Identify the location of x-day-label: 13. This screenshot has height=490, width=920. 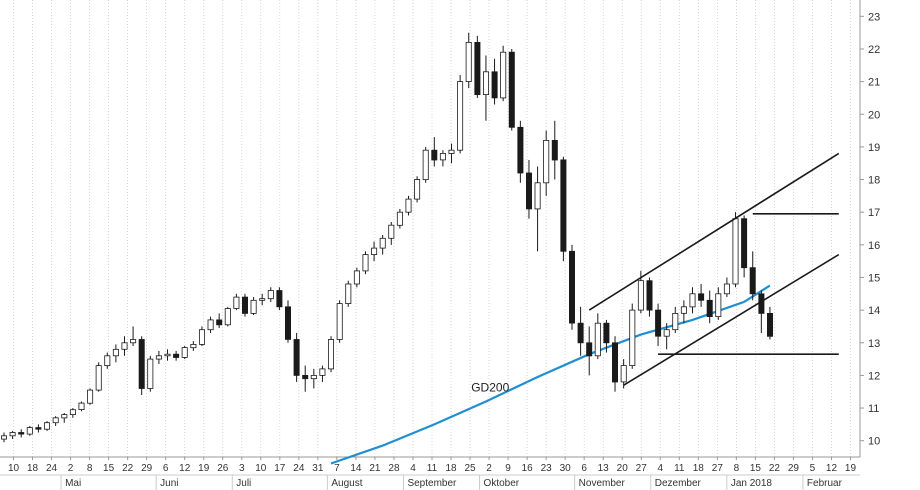
(604, 468).